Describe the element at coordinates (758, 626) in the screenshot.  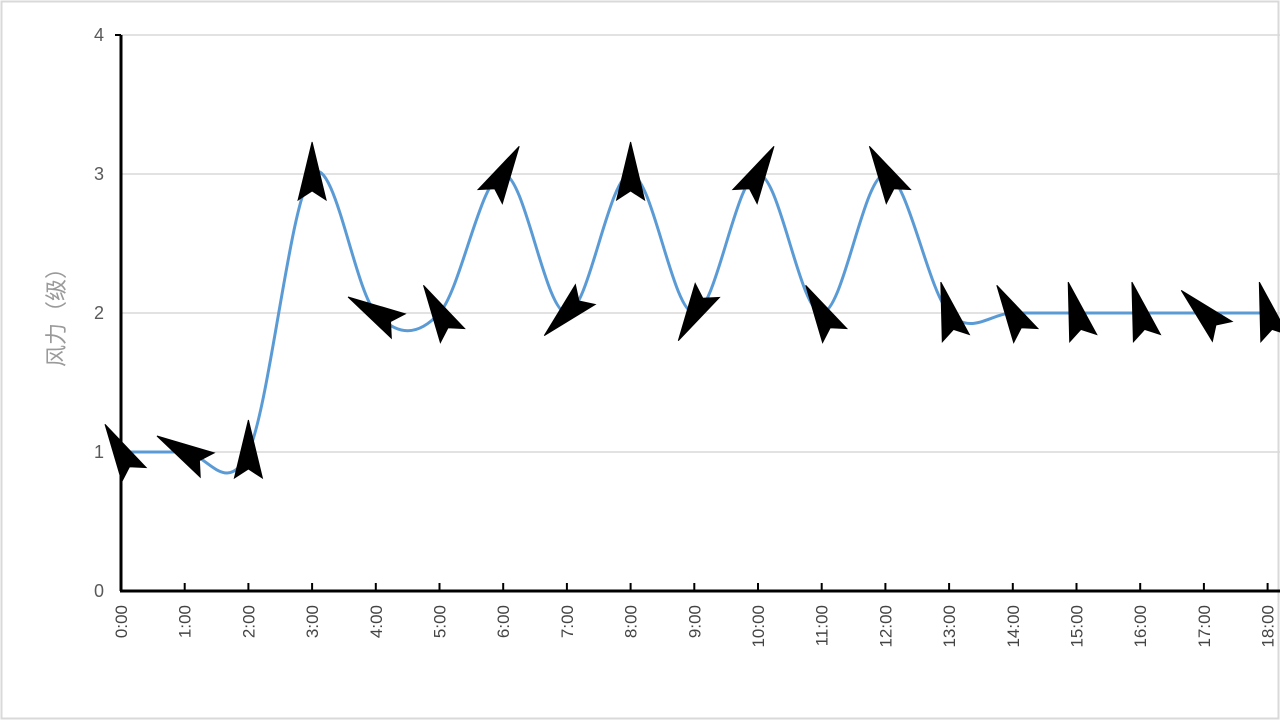
I see `x-tick-label: 10:00` at that location.